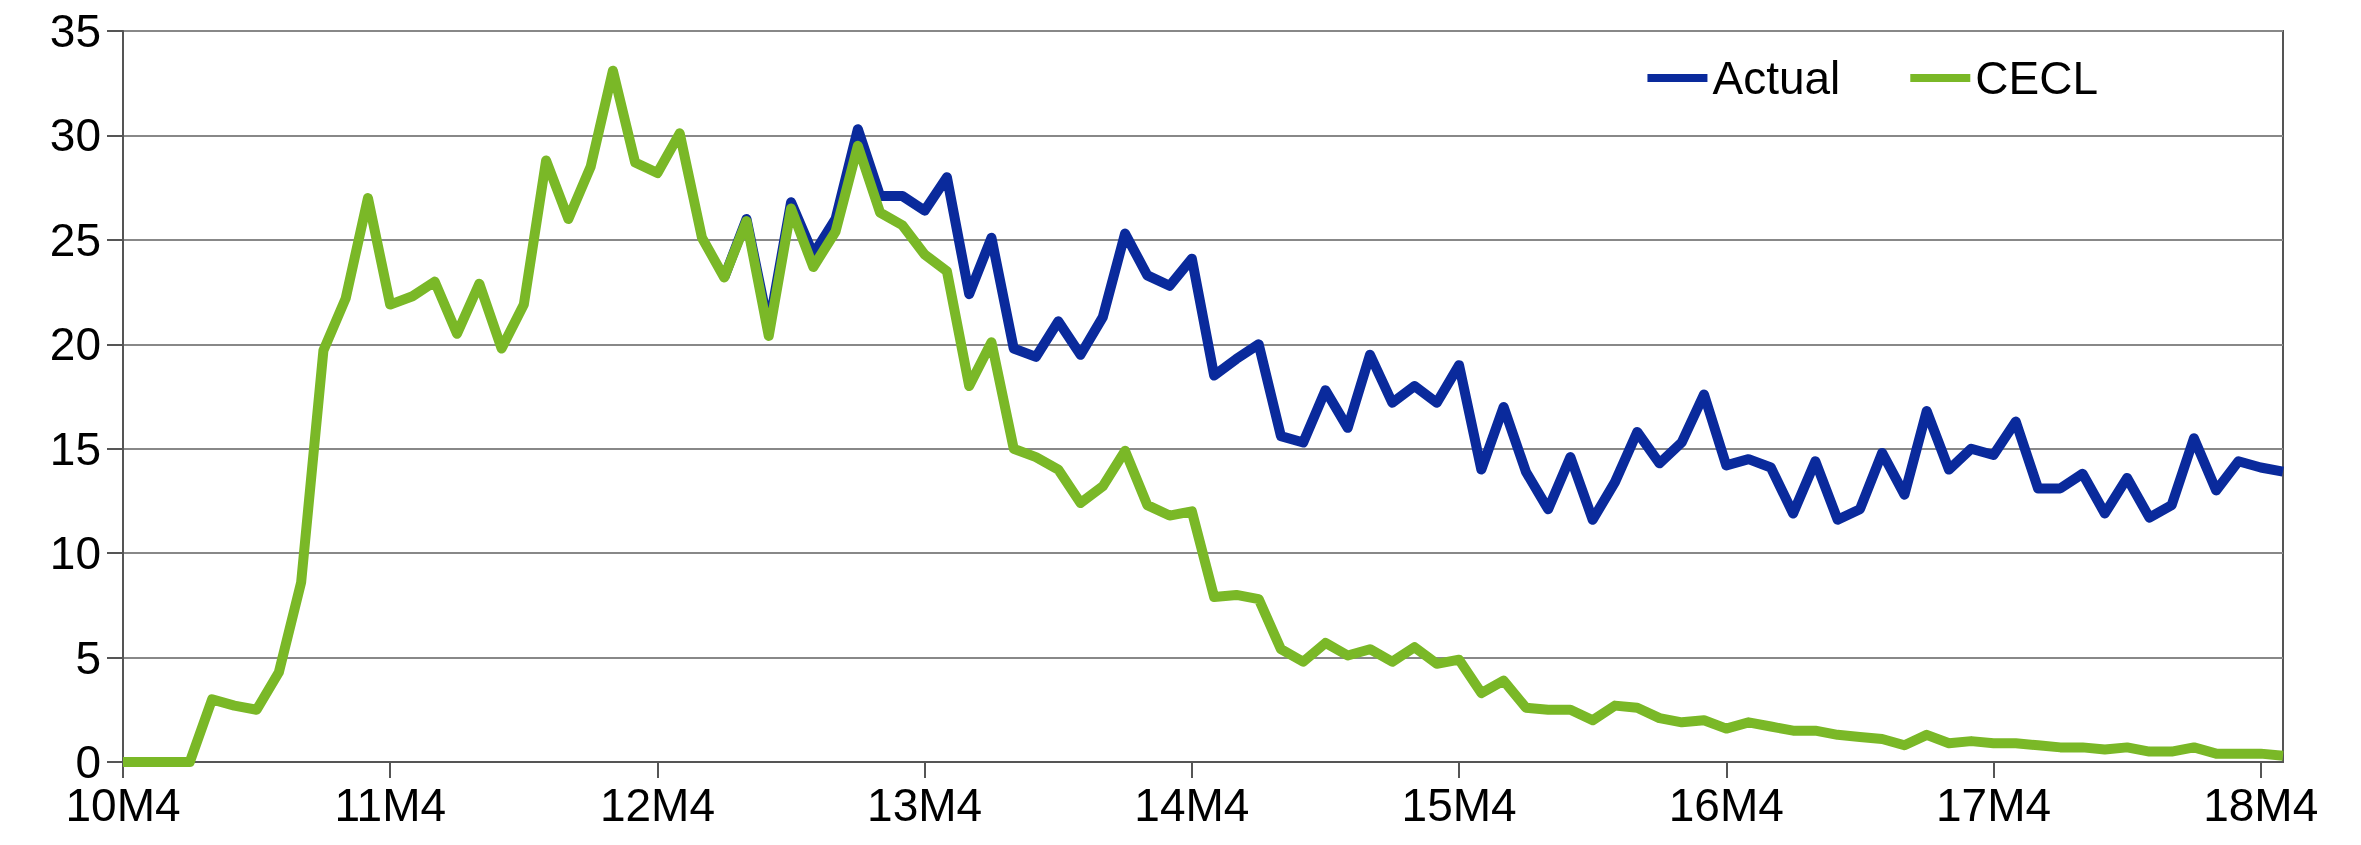 The width and height of the screenshot is (2361, 845). Describe the element at coordinates (75, 135) in the screenshot. I see `y-tick-label: 30` at that location.